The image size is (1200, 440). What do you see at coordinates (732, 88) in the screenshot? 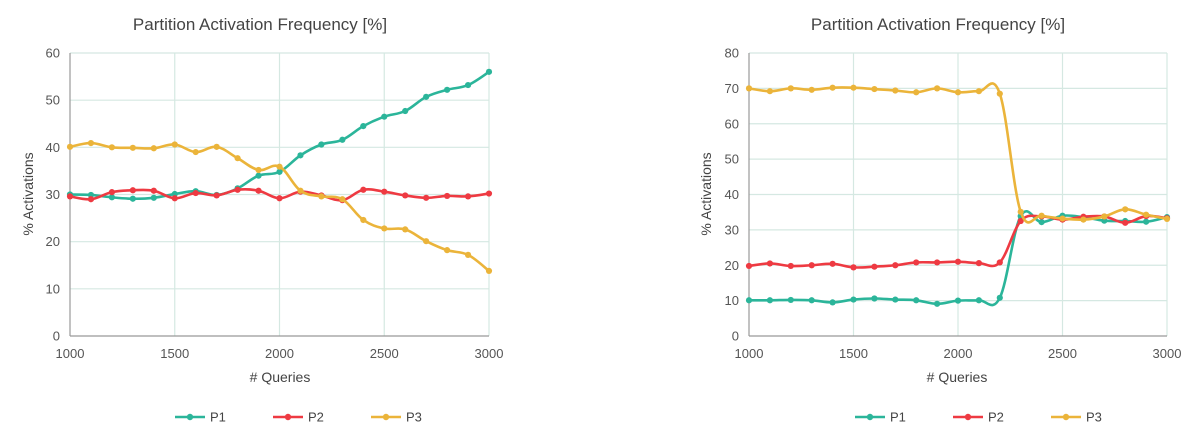
I see `y-tick-label: 70` at bounding box center [732, 88].